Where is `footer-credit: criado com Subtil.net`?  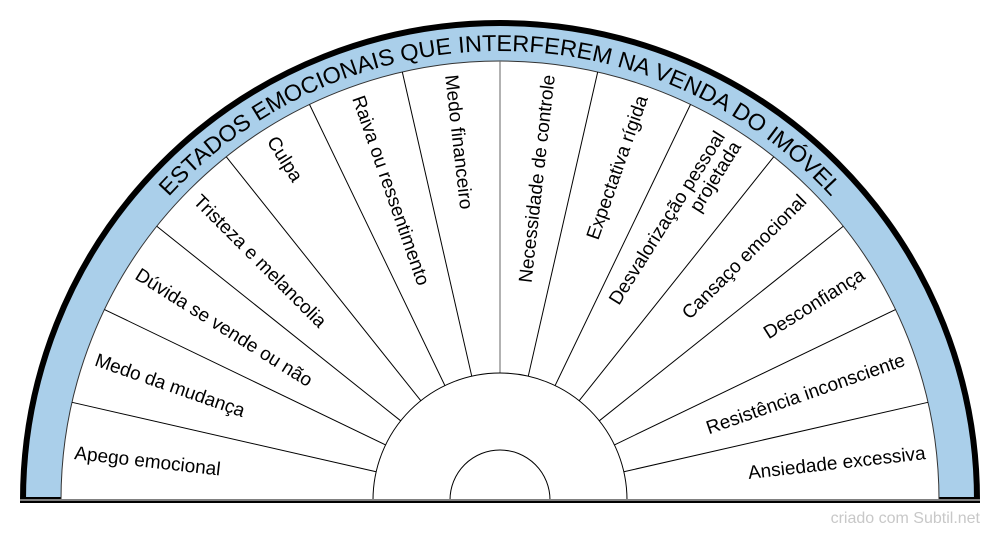 footer-credit: criado com Subtil.net is located at coordinates (905, 518).